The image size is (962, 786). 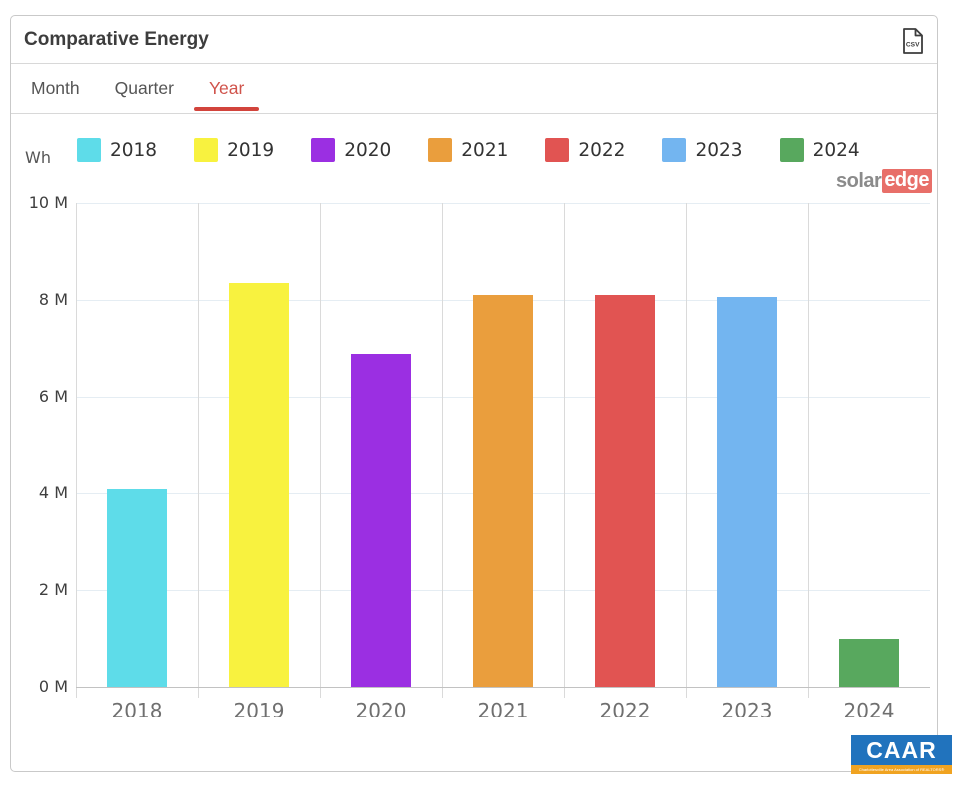 What do you see at coordinates (859, 180) in the screenshot?
I see `solaredge-logo-solar: solar` at bounding box center [859, 180].